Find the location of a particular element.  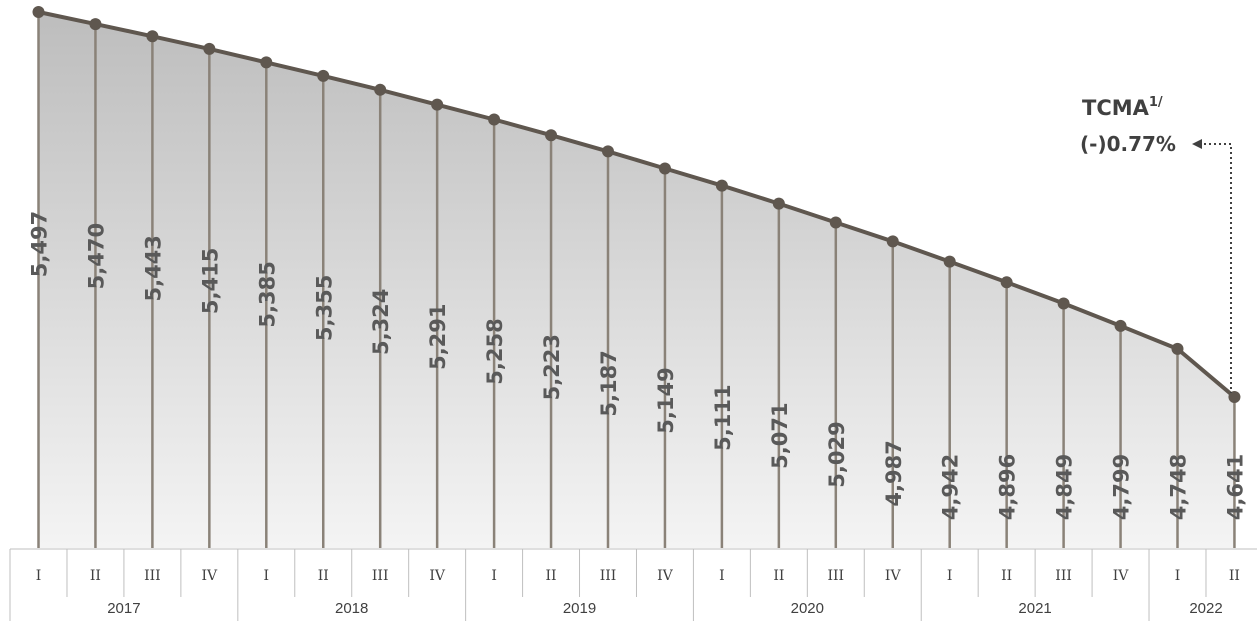

cagr-title: TCMA1/ is located at coordinates (1122, 107).